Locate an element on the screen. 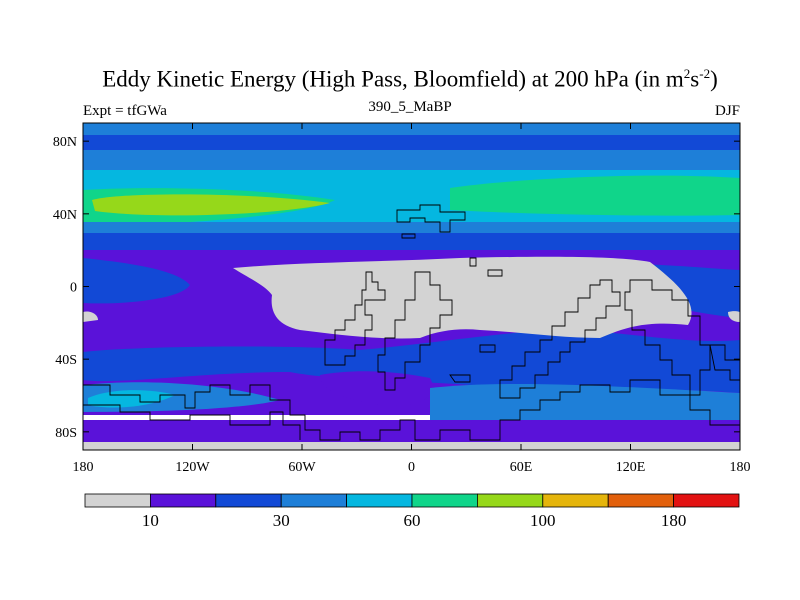 Image resolution: width=800 pixels, height=600 pixels. colorbar-label: 60 is located at coordinates (412, 520).